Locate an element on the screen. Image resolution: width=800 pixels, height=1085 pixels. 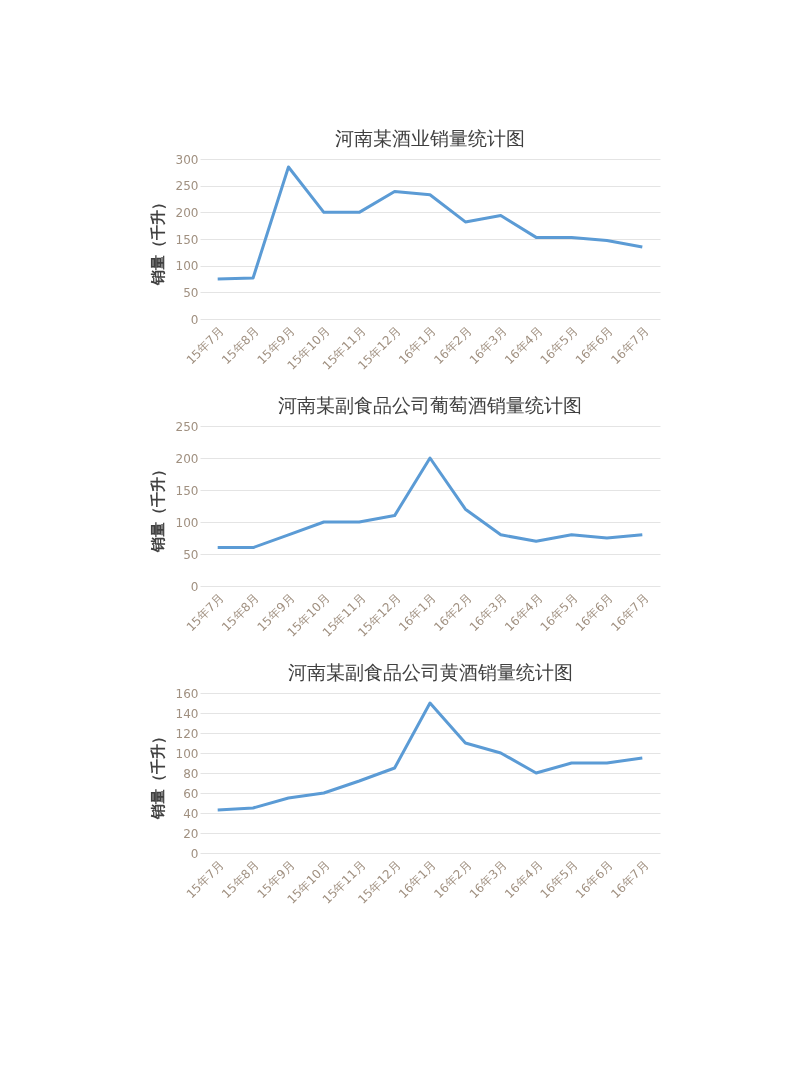
y-tick-label: 20 is located at coordinates (191, 833).